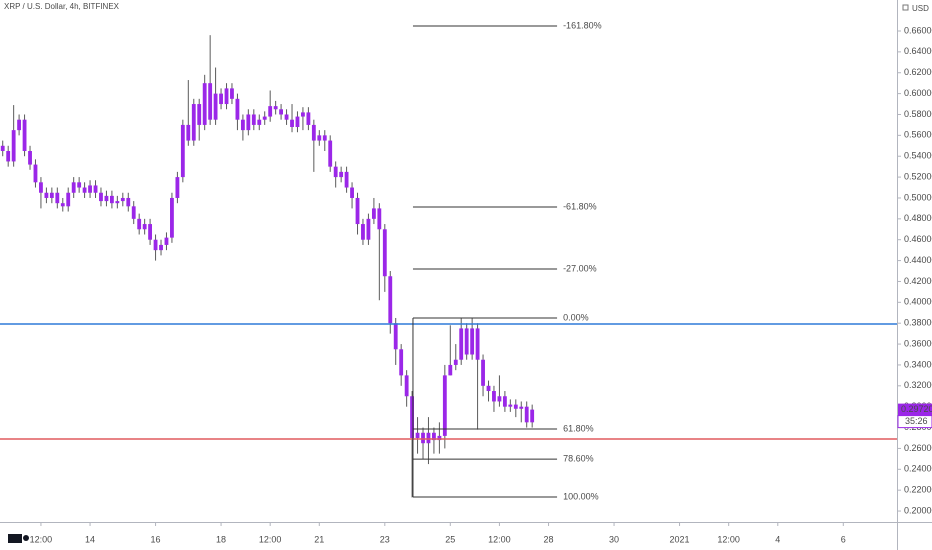 This screenshot has width=932, height=550. What do you see at coordinates (156, 539) in the screenshot?
I see `x-tick-label: 16` at bounding box center [156, 539].